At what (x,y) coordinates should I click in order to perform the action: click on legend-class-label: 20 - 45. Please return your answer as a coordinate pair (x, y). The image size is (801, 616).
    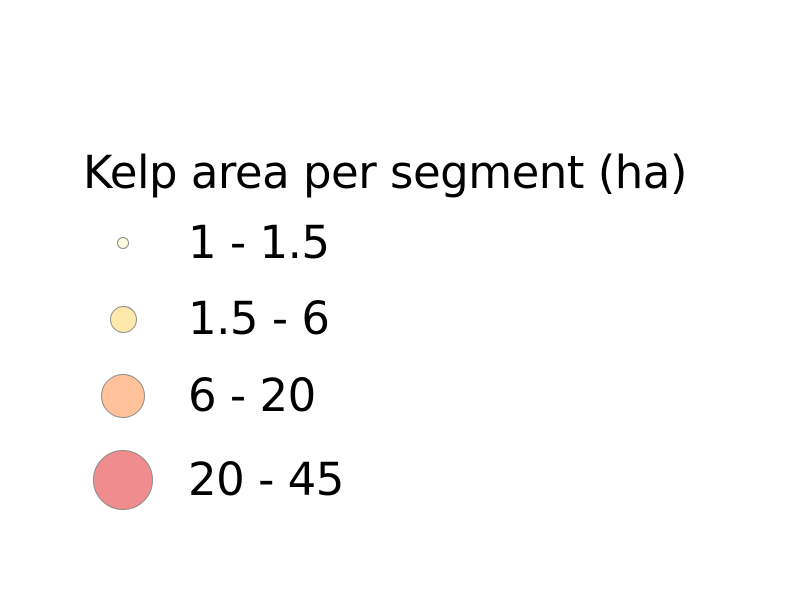
    Looking at the image, I should click on (266, 479).